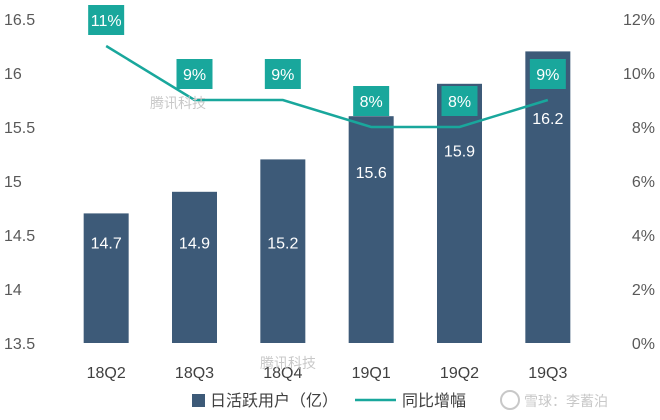  Describe the element at coordinates (510, 400) in the screenshot. I see `snowball-logo-icon` at that location.